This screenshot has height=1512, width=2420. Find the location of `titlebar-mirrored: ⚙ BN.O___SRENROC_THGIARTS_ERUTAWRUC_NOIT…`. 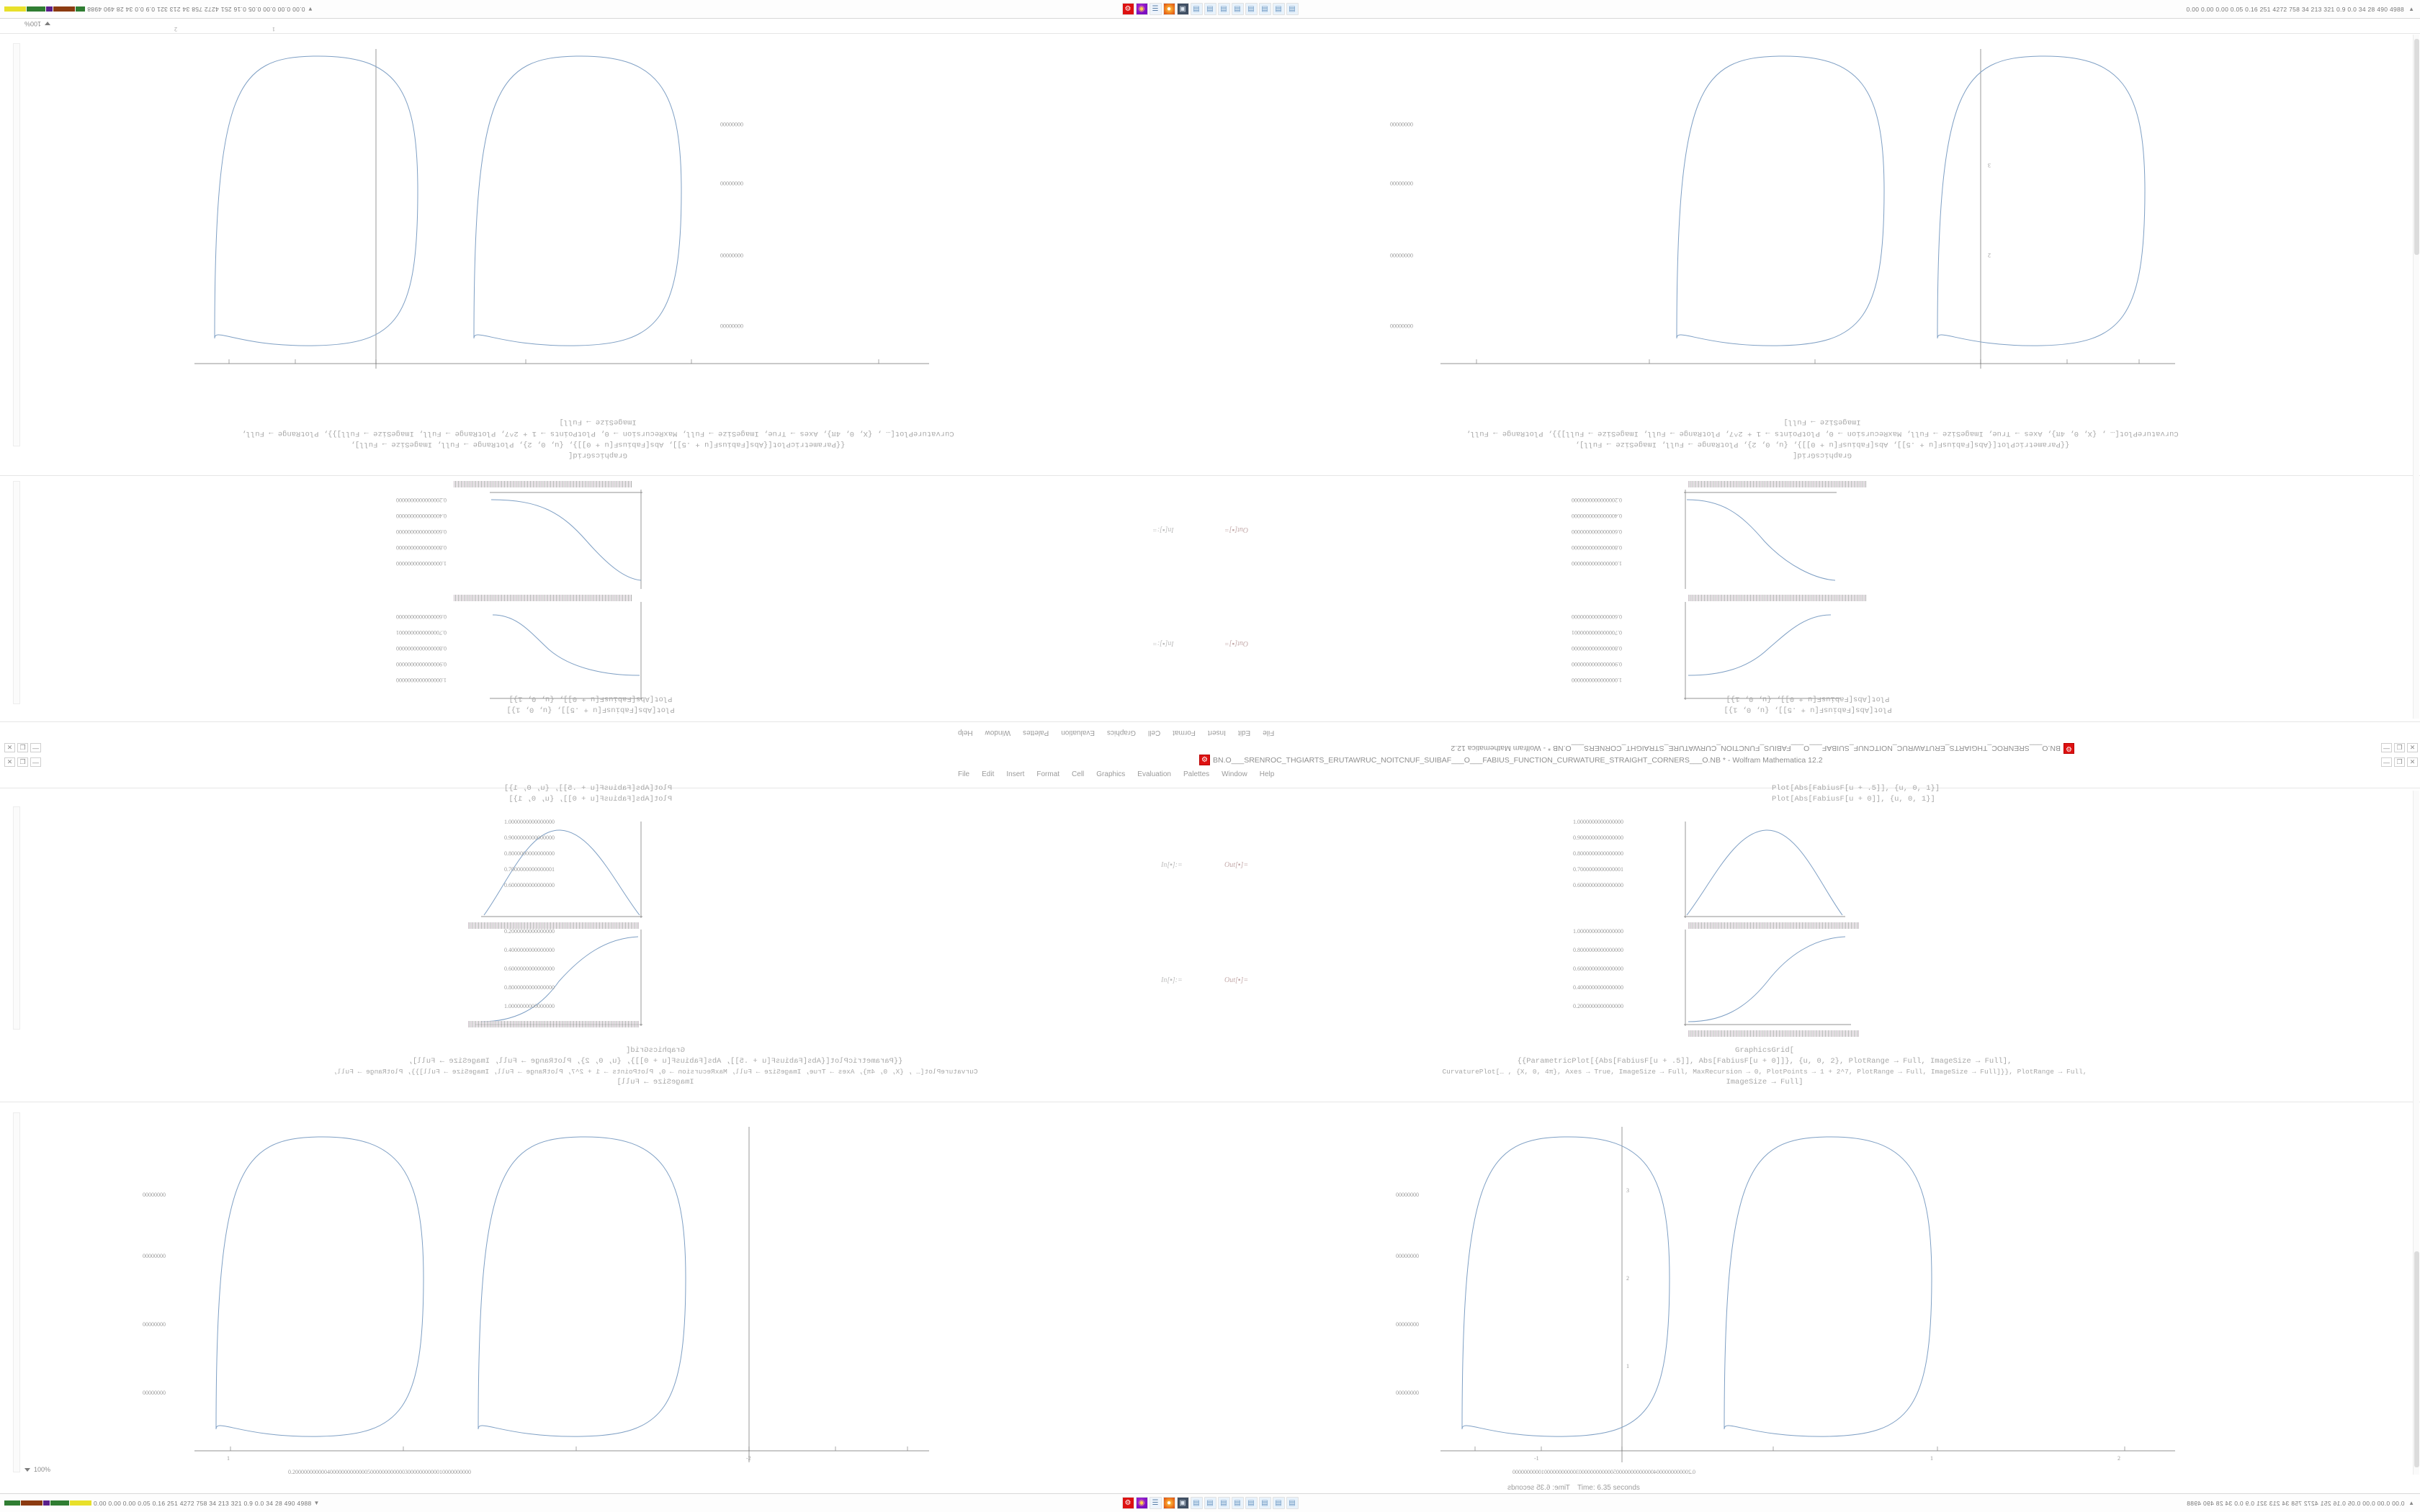

titlebar-mirrored: ⚙ BN.O___SRENROC_THGIARTS_ERUTAWRUC_NOIT… is located at coordinates (1210, 748).